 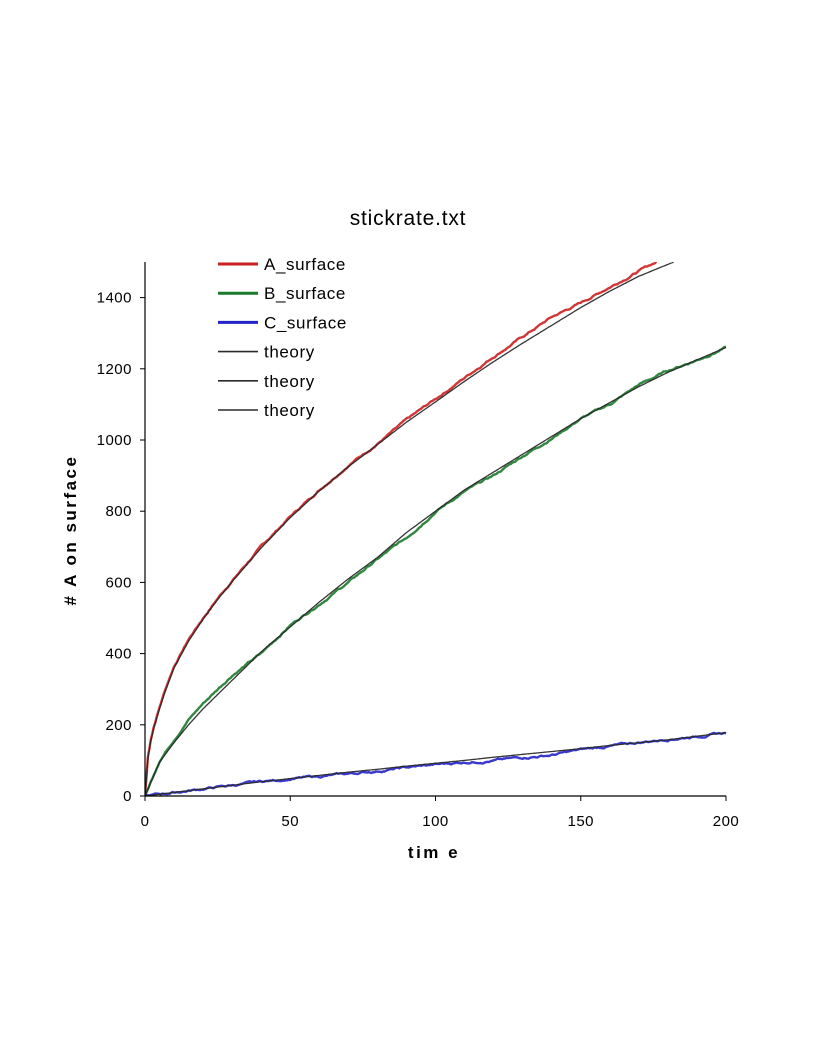 I want to click on y-tick-label: 1400, so click(x=114, y=298).